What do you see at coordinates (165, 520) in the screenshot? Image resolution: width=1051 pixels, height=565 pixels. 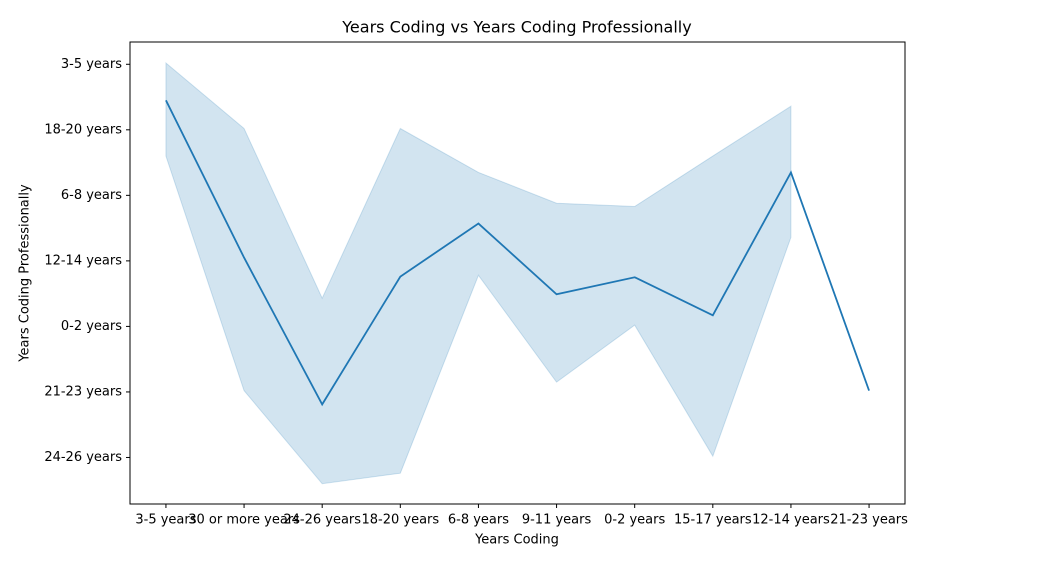 I see `x-tick-label: 3-5 years` at bounding box center [165, 520].